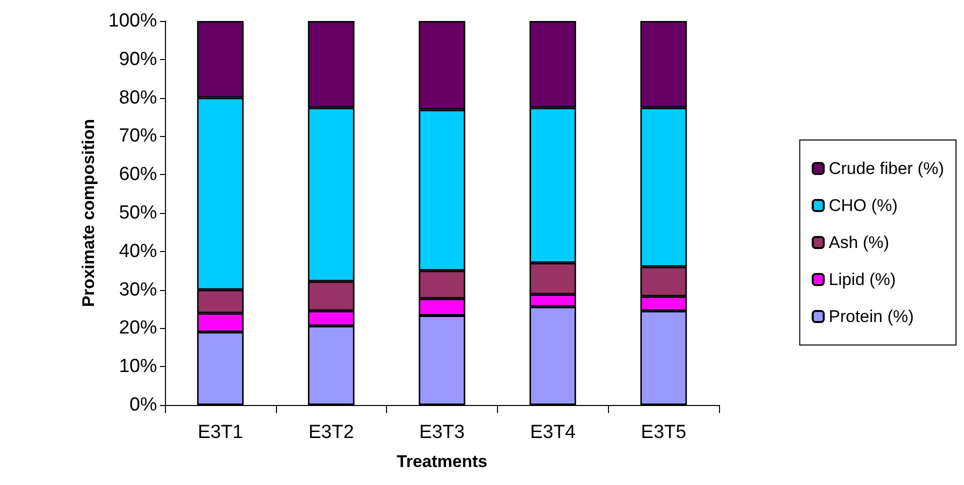  I want to click on y-tick-label: 100%, so click(133, 21).